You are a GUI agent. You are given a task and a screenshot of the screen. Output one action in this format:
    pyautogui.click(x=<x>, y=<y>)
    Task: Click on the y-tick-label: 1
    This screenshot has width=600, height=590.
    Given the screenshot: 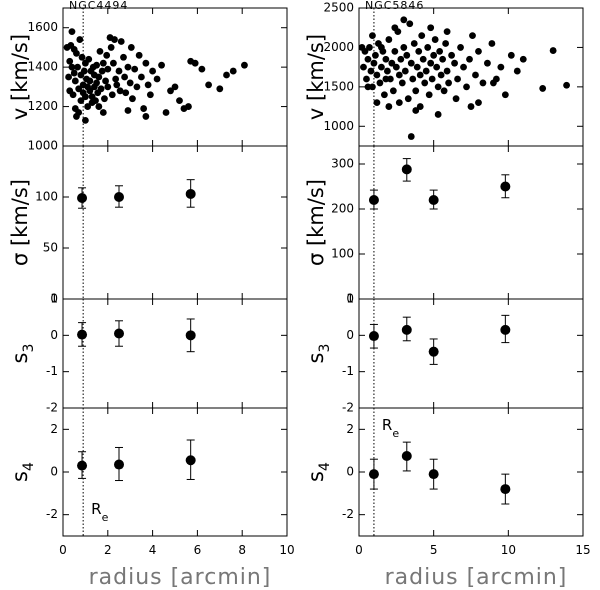 What is the action you would take?
    pyautogui.click(x=350, y=299)
    